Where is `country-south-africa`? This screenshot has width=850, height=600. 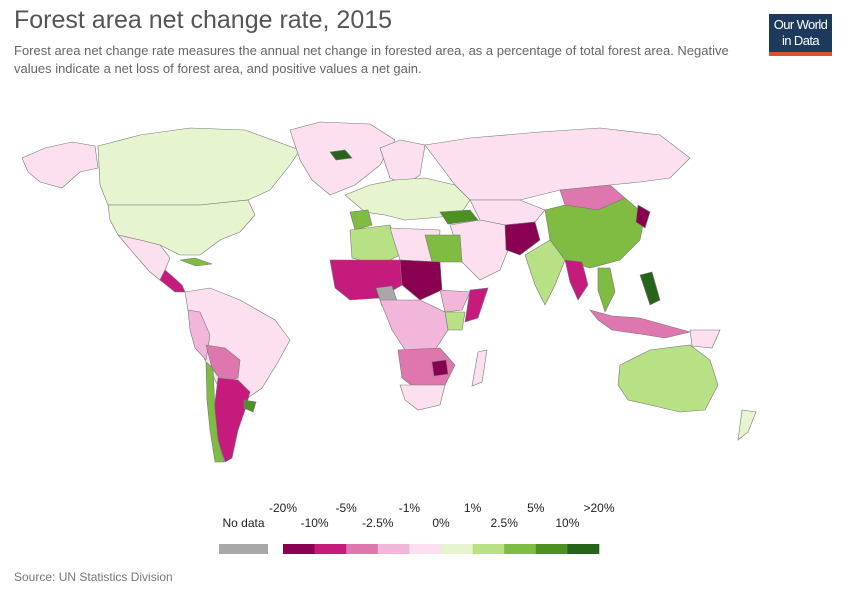 country-south-africa is located at coordinates (422, 397).